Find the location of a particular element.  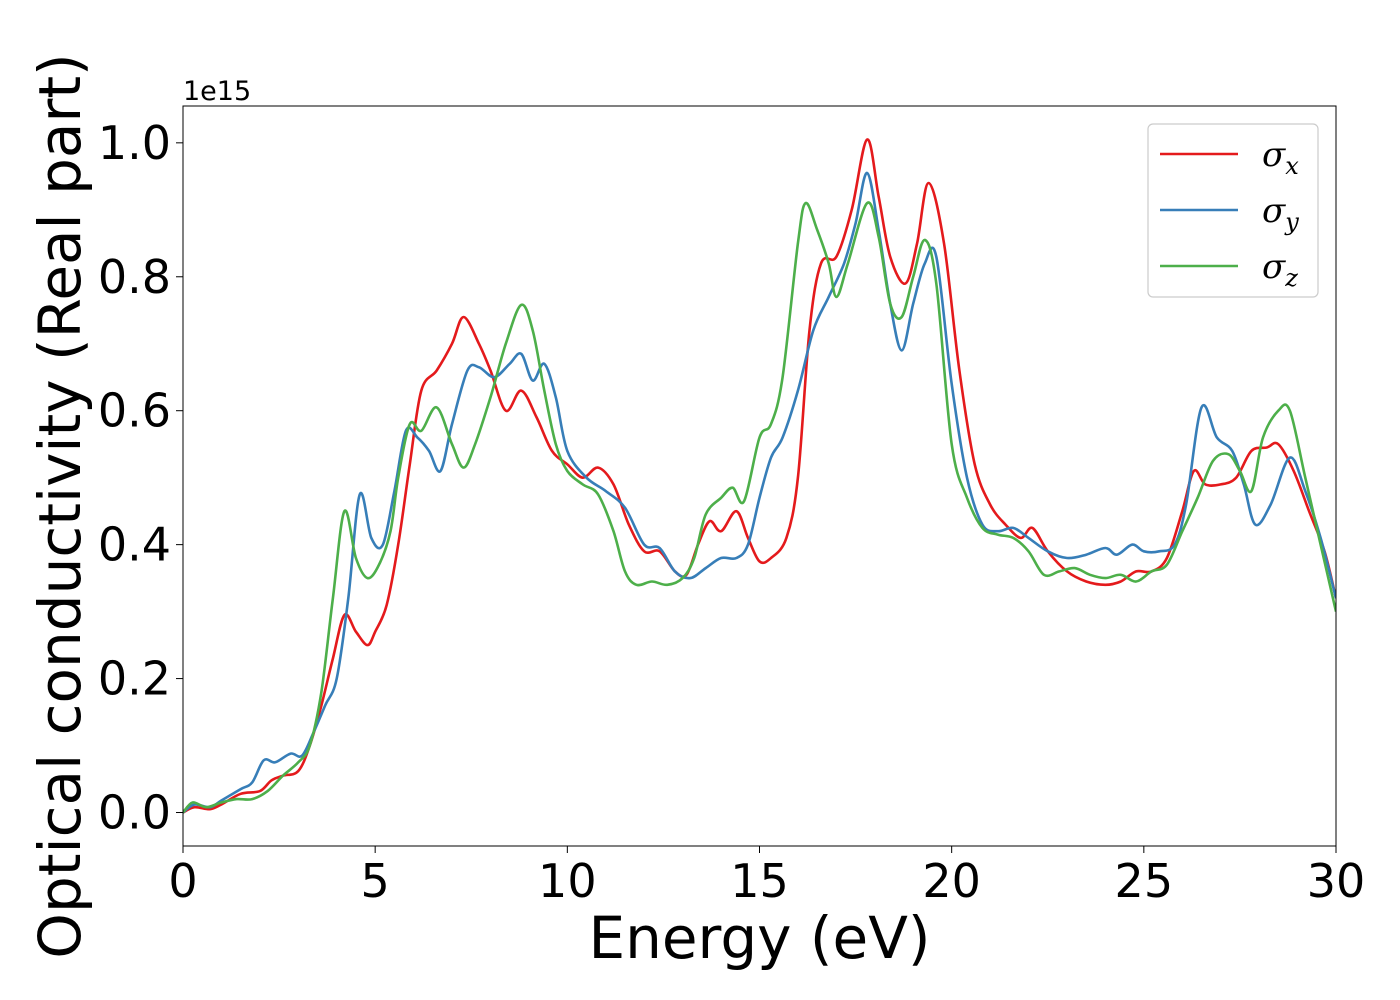

x-tick-label: 20 is located at coordinates (951, 881).